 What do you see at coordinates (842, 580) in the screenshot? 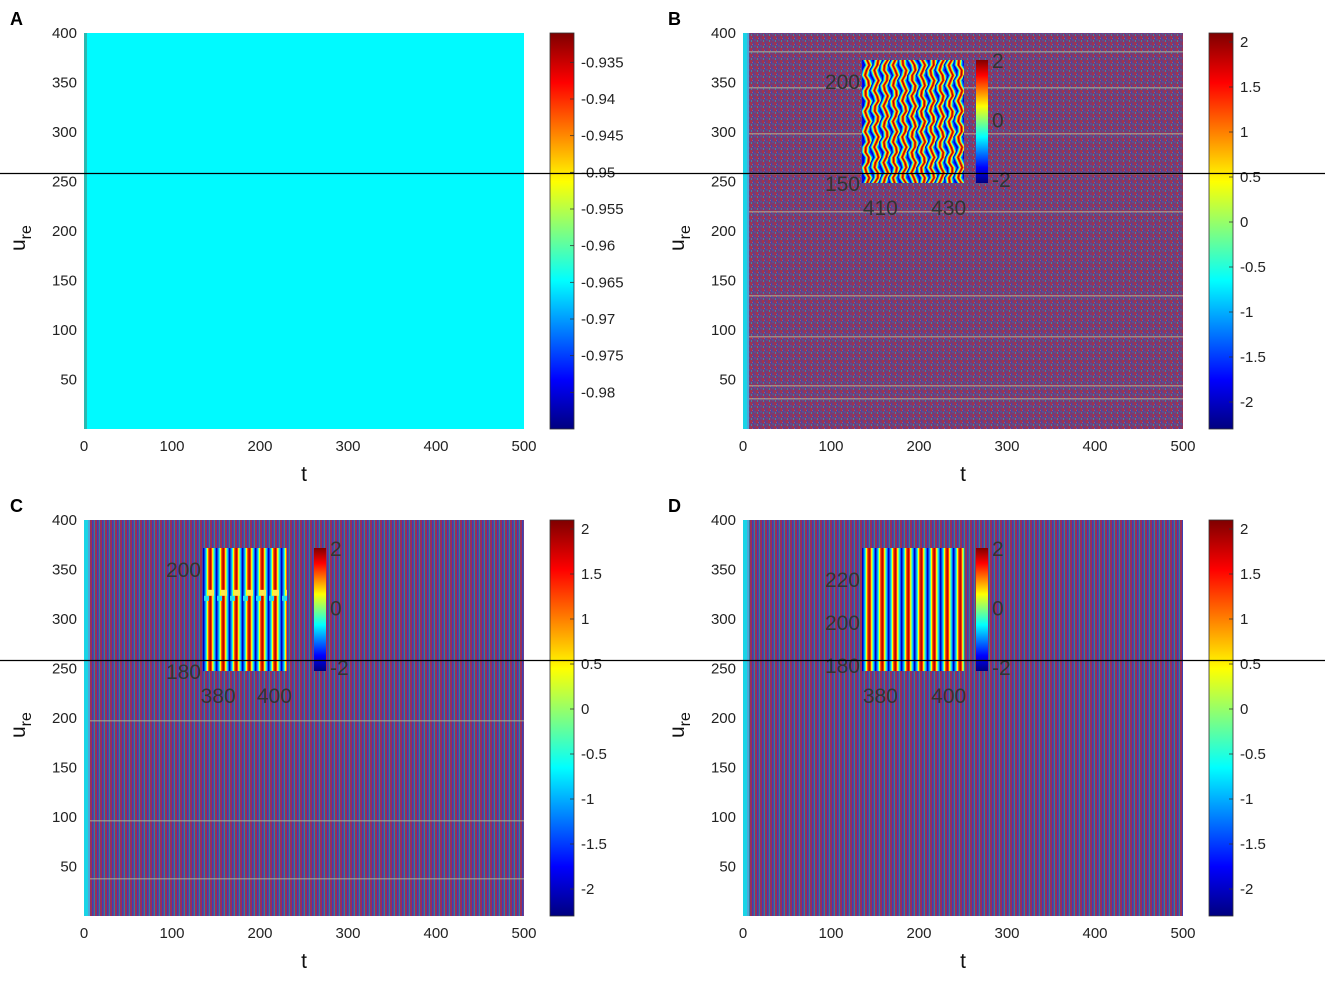
I see `inset-y-tick-label: 220` at bounding box center [842, 580].